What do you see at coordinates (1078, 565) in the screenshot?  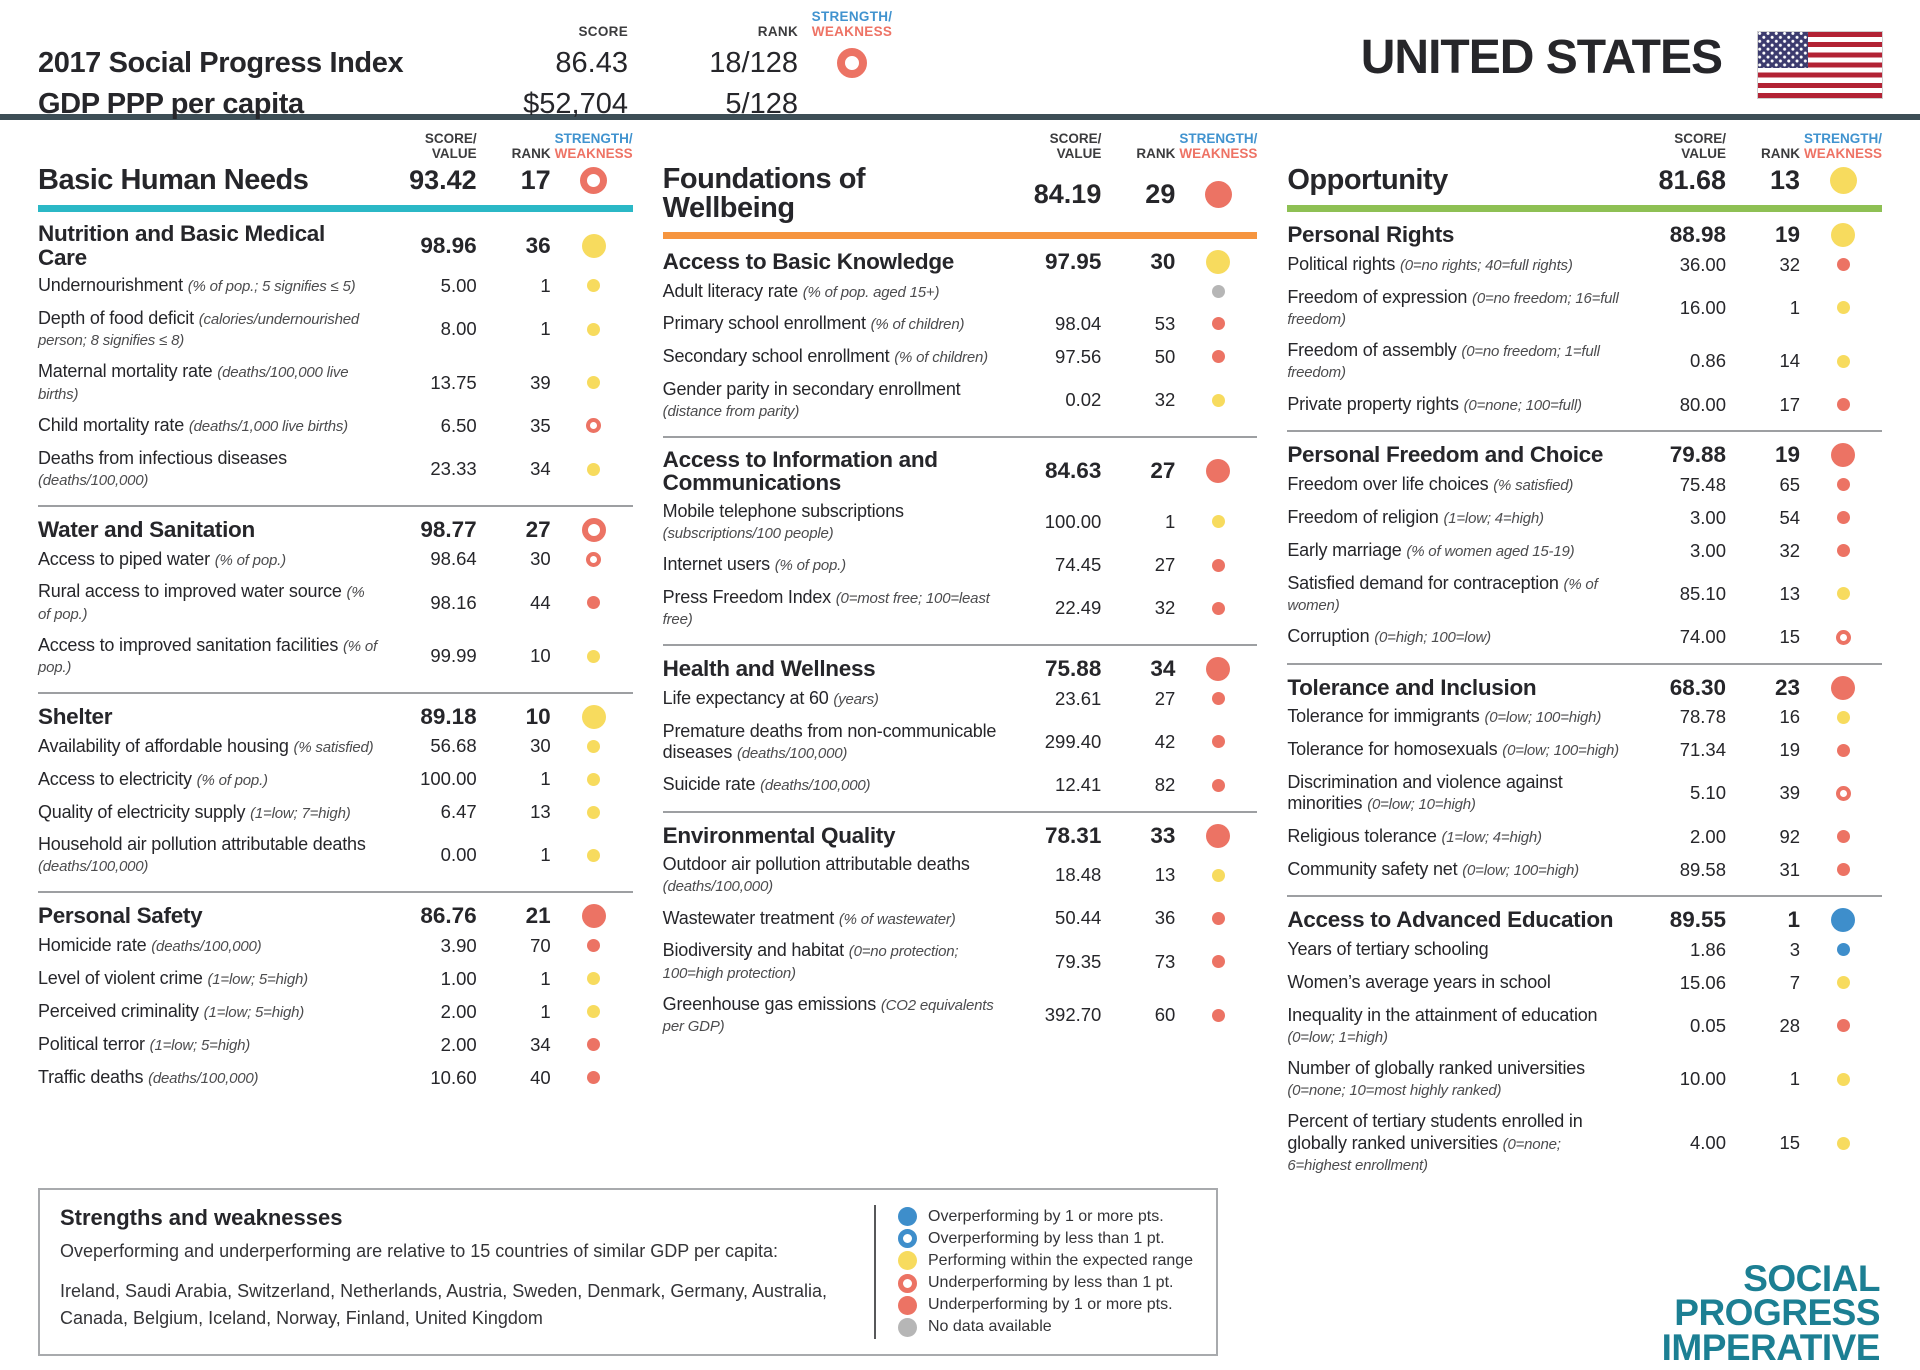 I see `indicator-value: 74.45` at bounding box center [1078, 565].